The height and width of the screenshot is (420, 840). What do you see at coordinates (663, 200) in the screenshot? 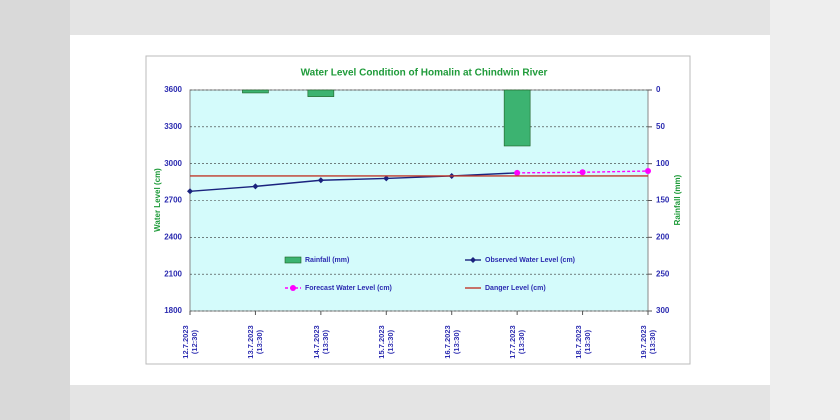
I see `y2-tick-label: 150` at bounding box center [663, 200].